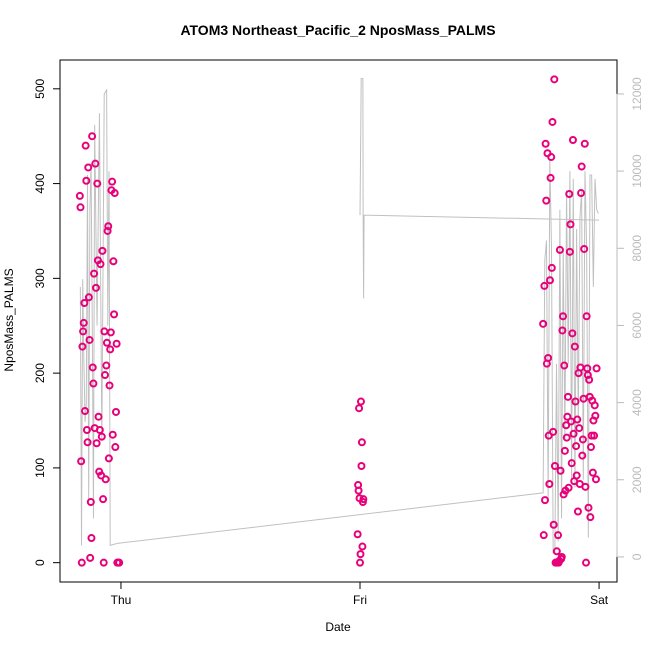  Describe the element at coordinates (637, 402) in the screenshot. I see `y2-tick-label: 4000` at that location.